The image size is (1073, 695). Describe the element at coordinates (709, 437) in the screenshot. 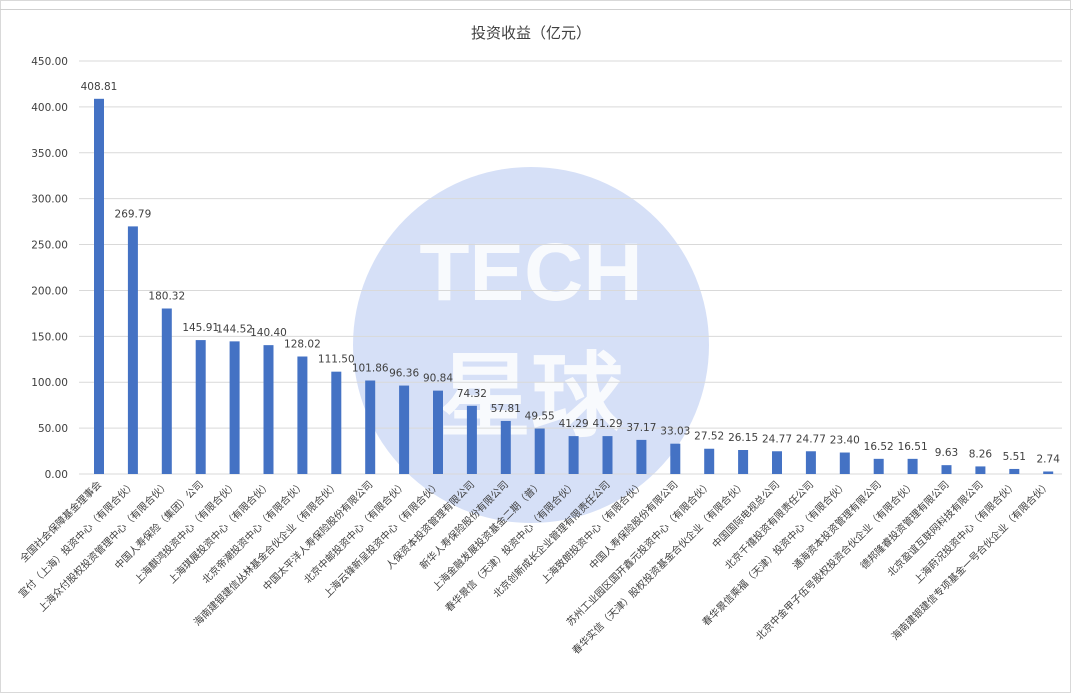

I see `data-label: 27.52` at that location.